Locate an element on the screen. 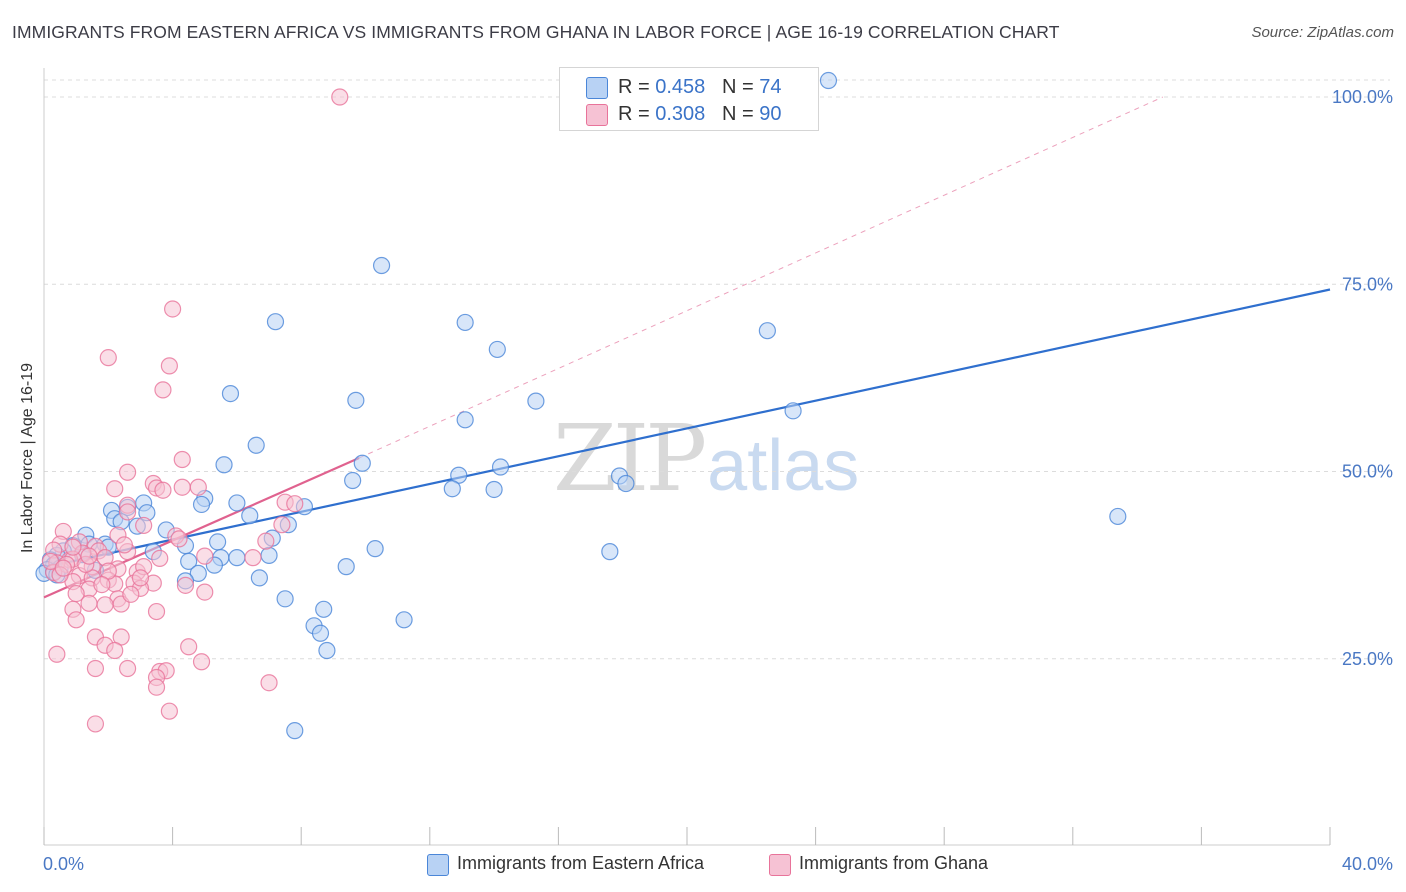 This screenshot has width=1406, height=892. legend-swatch-pink is located at coordinates (597, 115).